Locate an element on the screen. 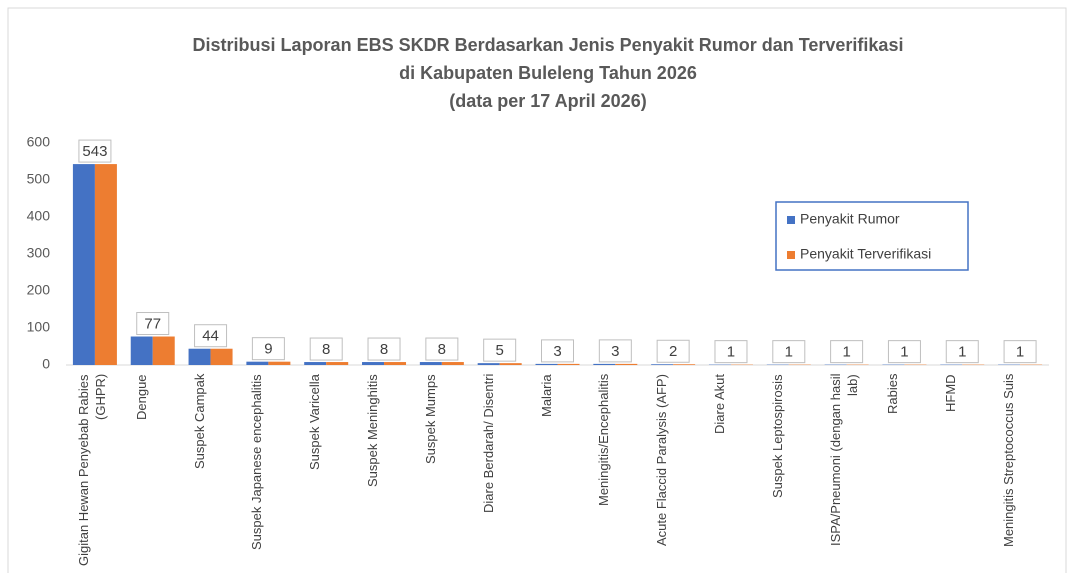  y-tick-label: 400 is located at coordinates (39, 216).